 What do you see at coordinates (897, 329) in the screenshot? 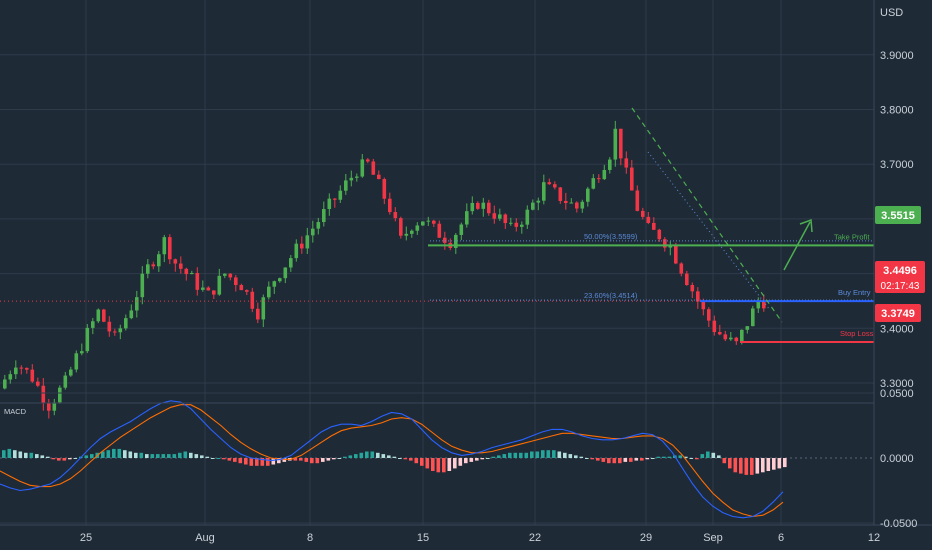
I see `price-tick-label: 3.4000` at bounding box center [897, 329].